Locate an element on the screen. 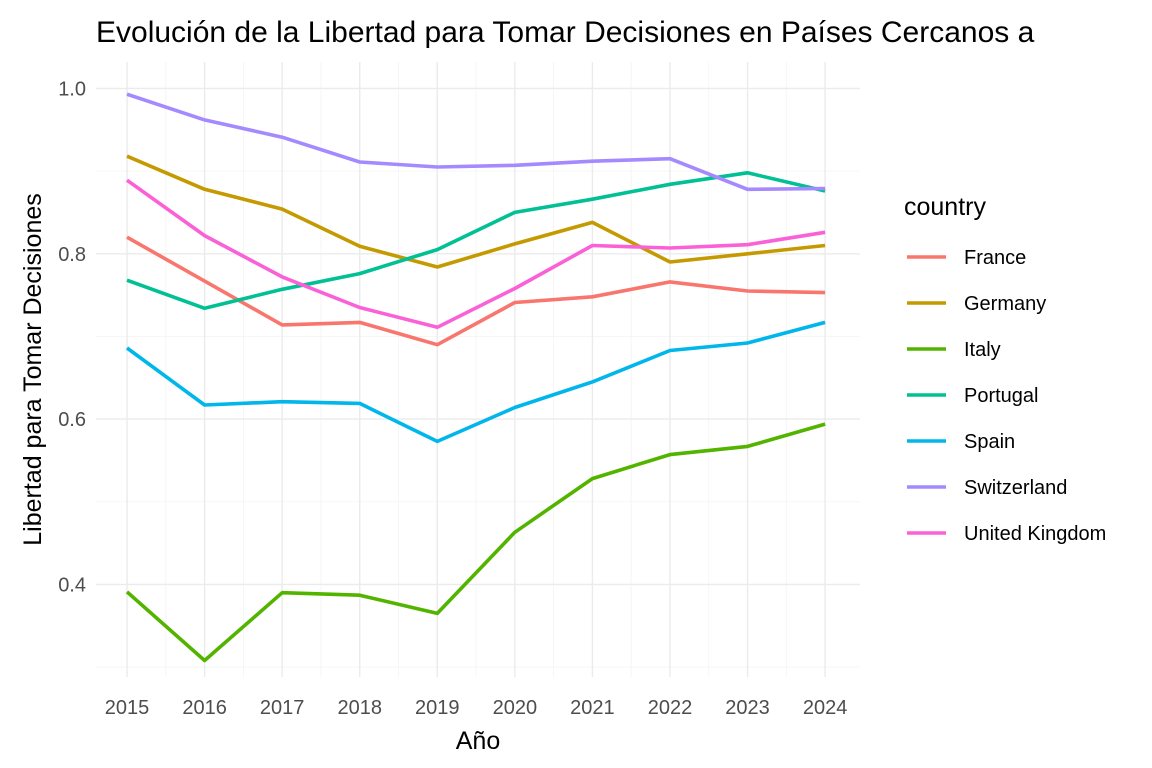 Image resolution: width=1152 pixels, height=768 pixels. x-tick-label: 2018 is located at coordinates (359, 708).